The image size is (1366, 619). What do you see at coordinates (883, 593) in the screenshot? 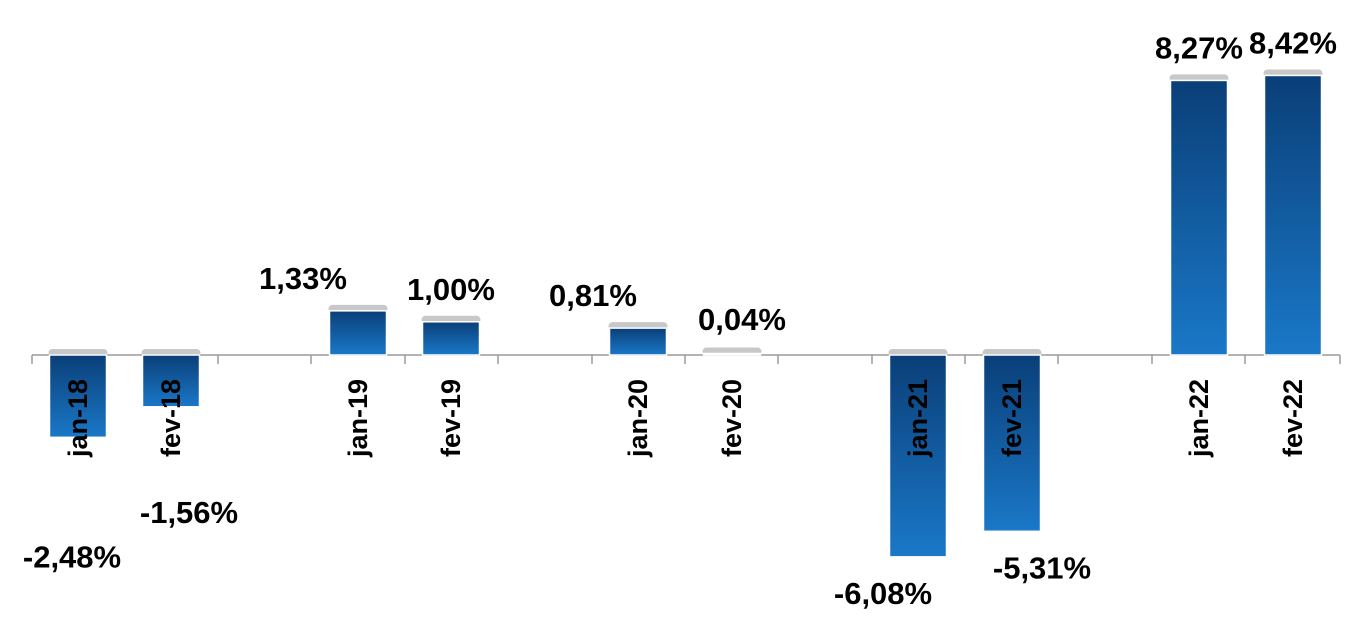
I see `data-label: -6,08%` at bounding box center [883, 593].